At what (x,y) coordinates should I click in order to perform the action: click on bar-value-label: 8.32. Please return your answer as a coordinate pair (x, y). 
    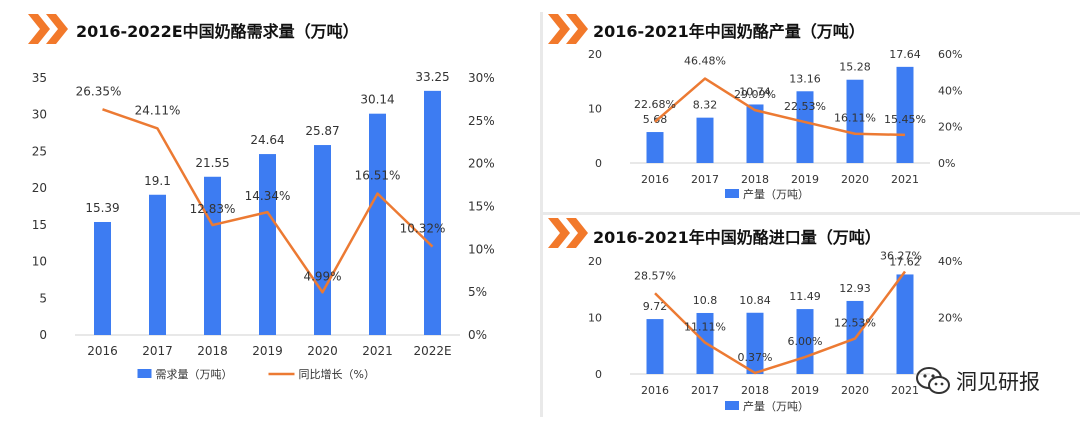
    Looking at the image, I should click on (705, 105).